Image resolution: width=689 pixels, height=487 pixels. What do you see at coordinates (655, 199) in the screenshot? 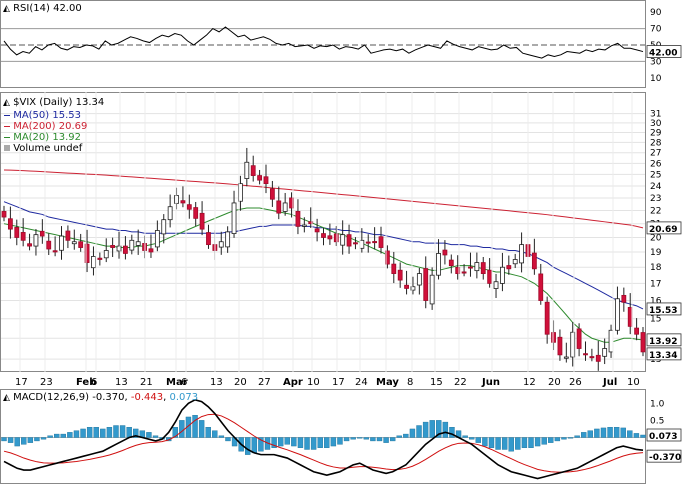
I see `price-tick-label: 23` at bounding box center [655, 199].